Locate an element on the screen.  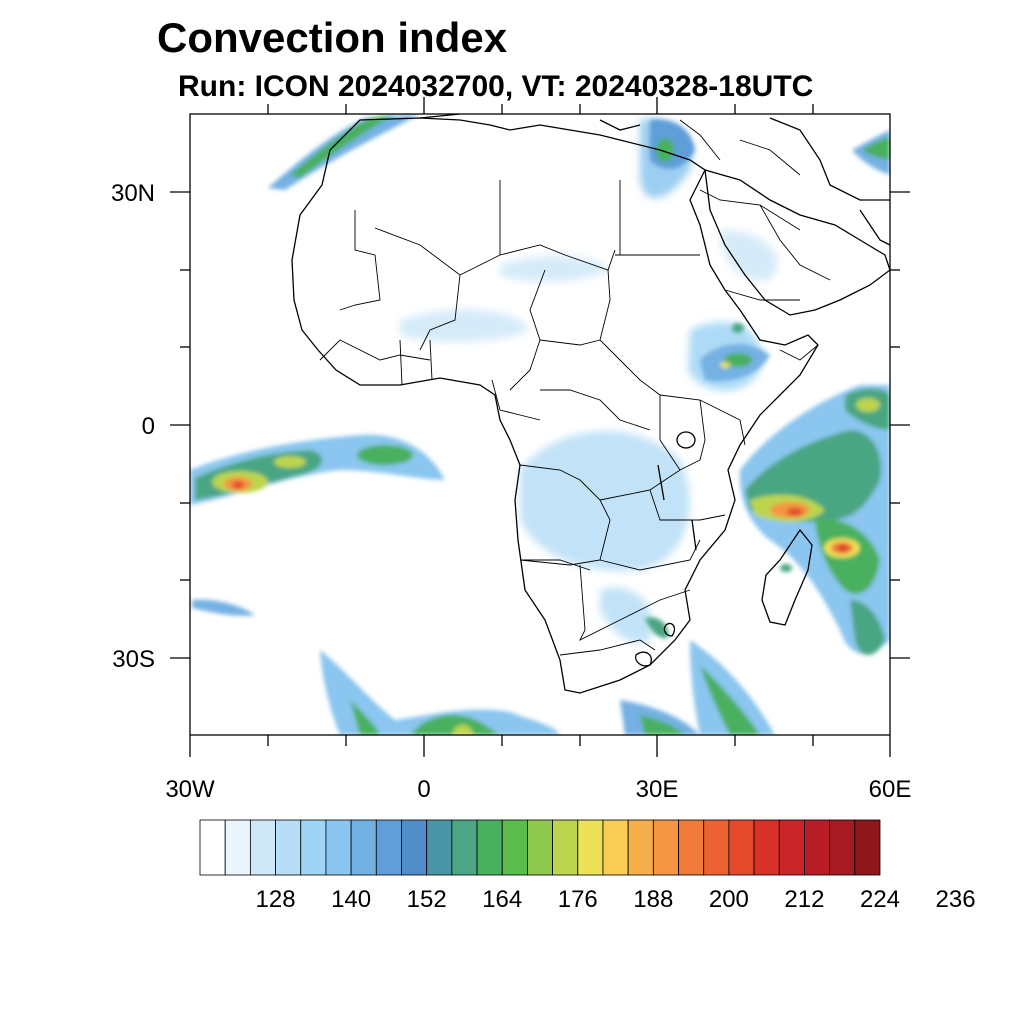
colorbar-tick-label: 212 is located at coordinates (804, 899).